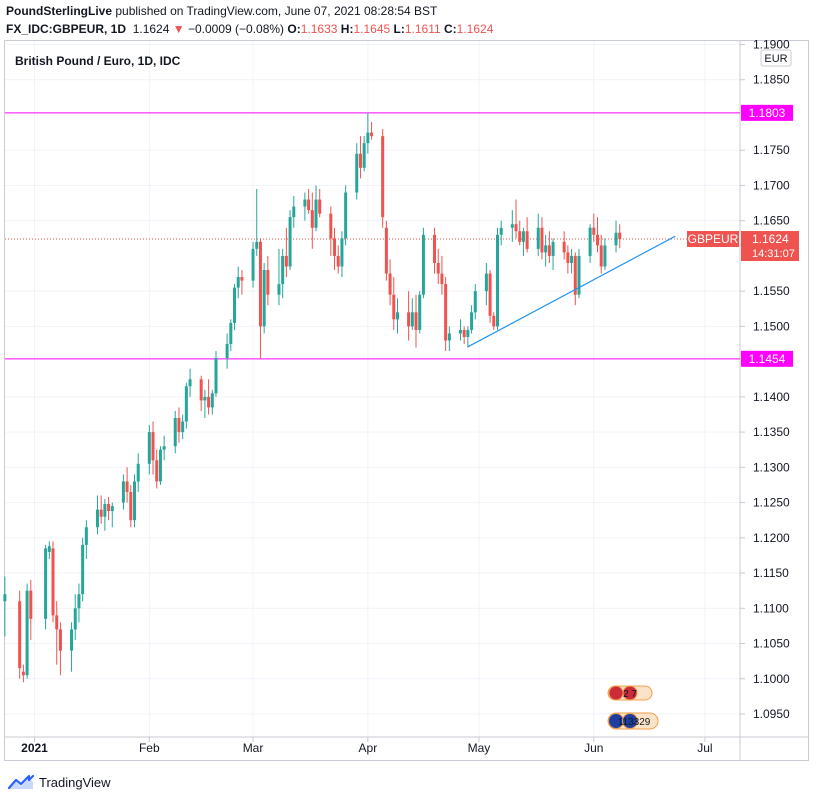 The height and width of the screenshot is (801, 817). I want to click on open-value: 1.1633, so click(319, 29).